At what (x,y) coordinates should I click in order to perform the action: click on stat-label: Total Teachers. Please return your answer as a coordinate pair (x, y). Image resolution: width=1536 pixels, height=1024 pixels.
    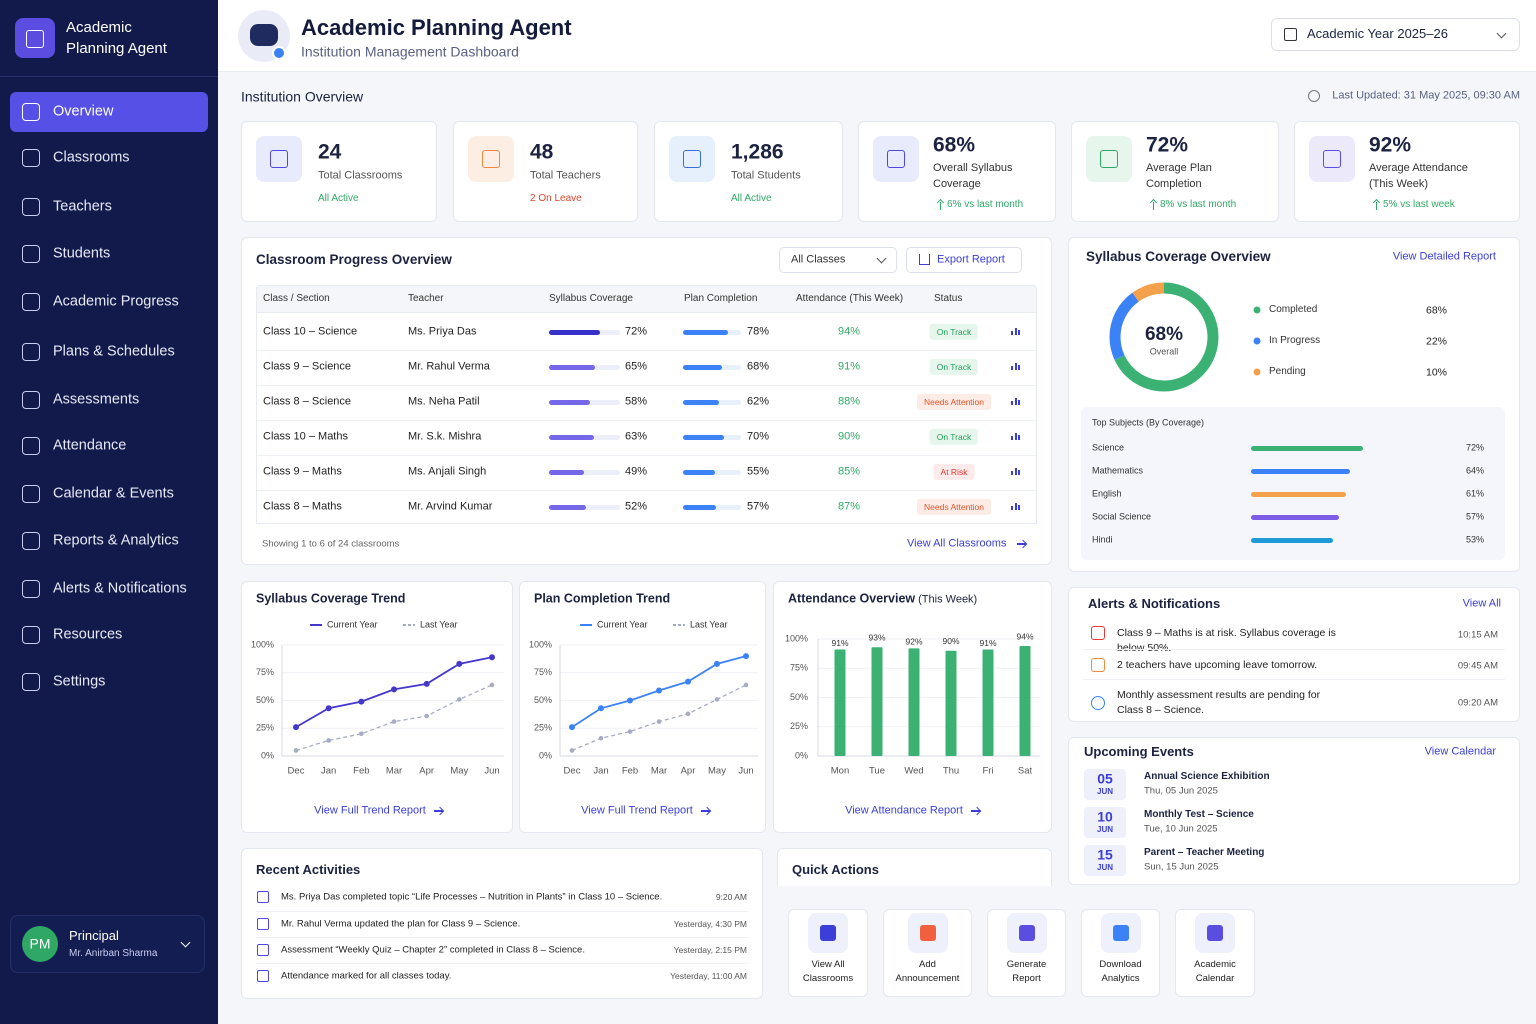
    Looking at the image, I should click on (565, 175).